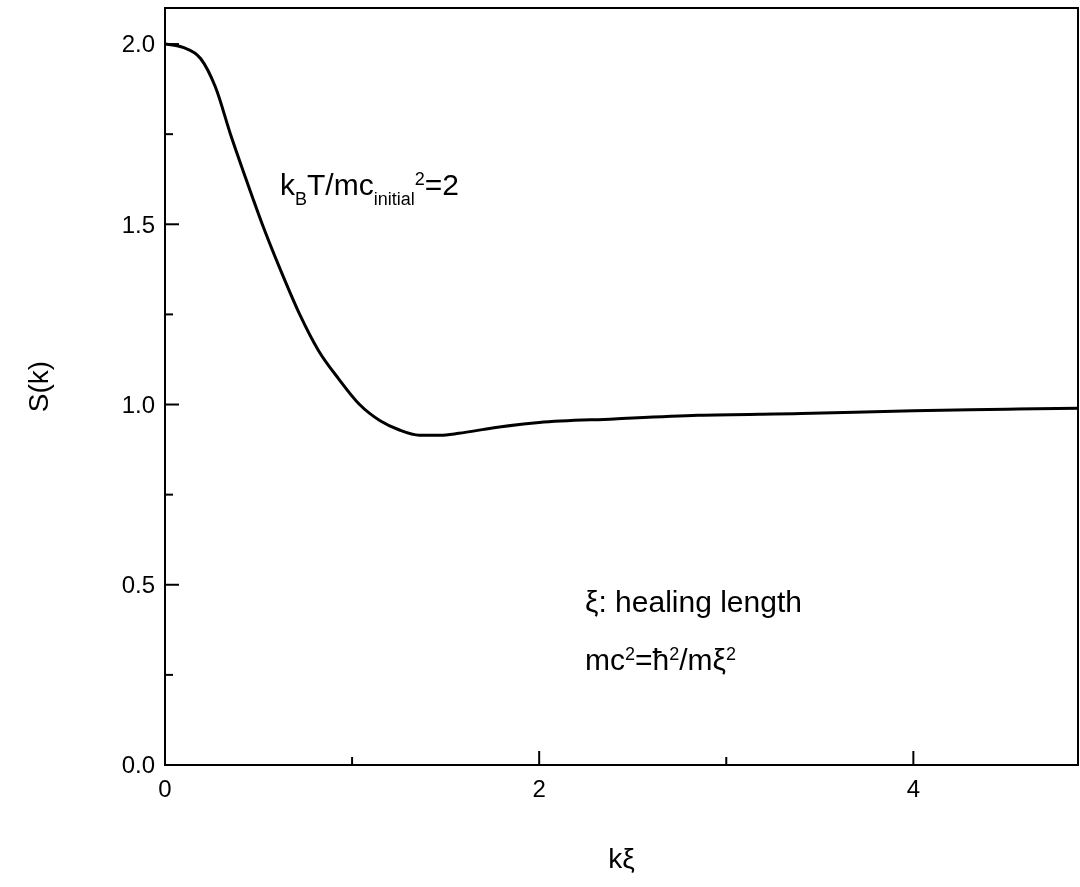 This screenshot has width=1080, height=887. Describe the element at coordinates (661, 659) in the screenshot. I see `annotation: mc$^{2}$=ħ$^{2}$/mξ$^{2}$` at that location.